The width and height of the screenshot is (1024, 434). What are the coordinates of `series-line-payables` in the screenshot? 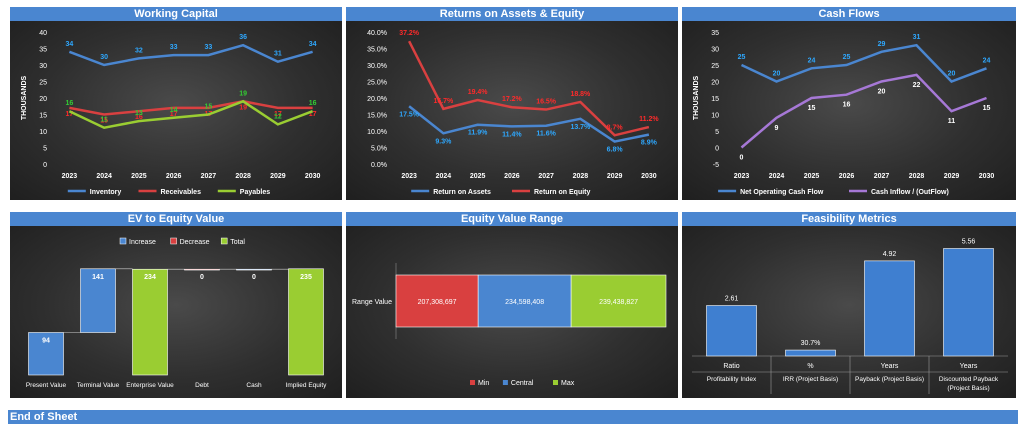 It's located at (191, 114).